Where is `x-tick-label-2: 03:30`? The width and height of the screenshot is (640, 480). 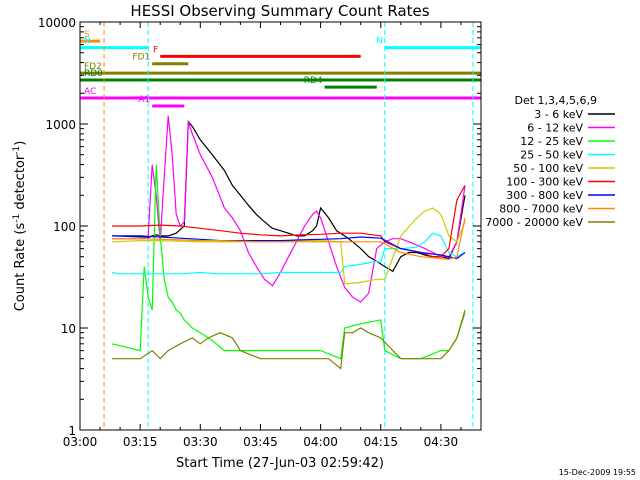
x-tick-label-2: 03:30 is located at coordinates (200, 442).